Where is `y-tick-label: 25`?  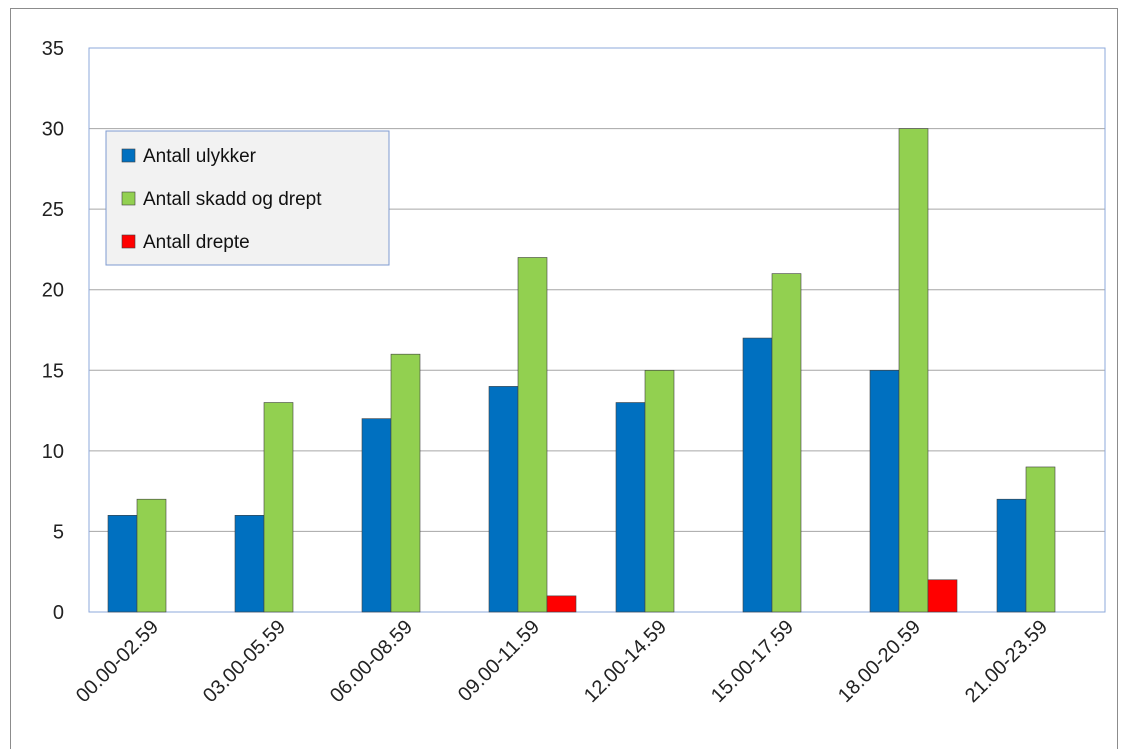
y-tick-label: 25 is located at coordinates (53, 210).